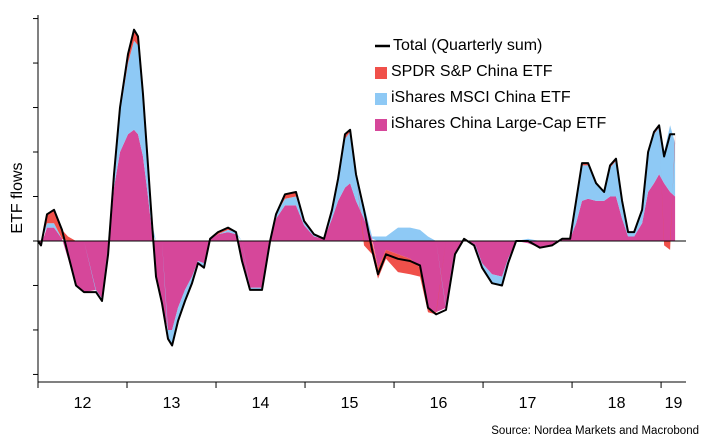 This screenshot has height=448, width=710. I want to click on x-tick-label: 19, so click(674, 403).